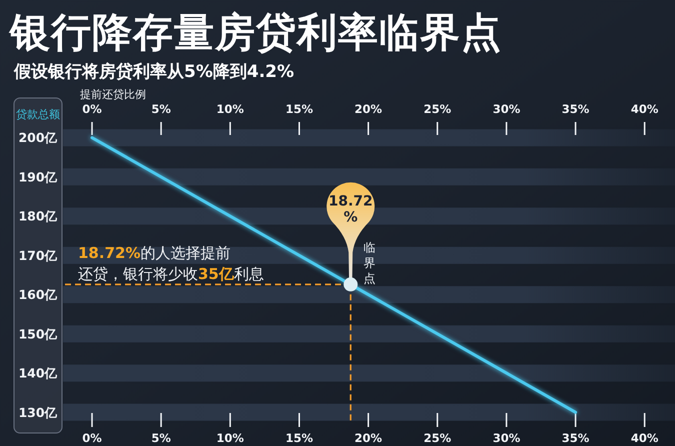  Describe the element at coordinates (644, 438) in the screenshot. I see `x-tick-label: 40%` at that location.